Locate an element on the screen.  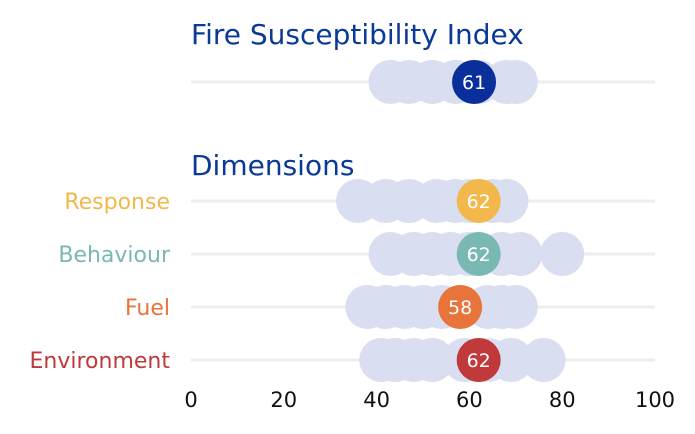
dimension-response-value-label: 62 is located at coordinates (479, 202).